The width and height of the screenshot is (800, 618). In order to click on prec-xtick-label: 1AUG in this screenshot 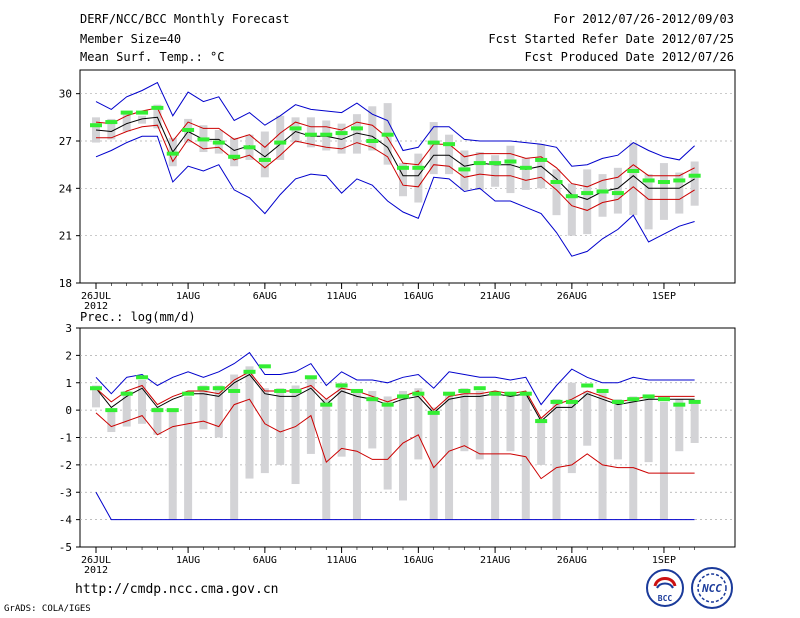, I will do `click(188, 560)`.